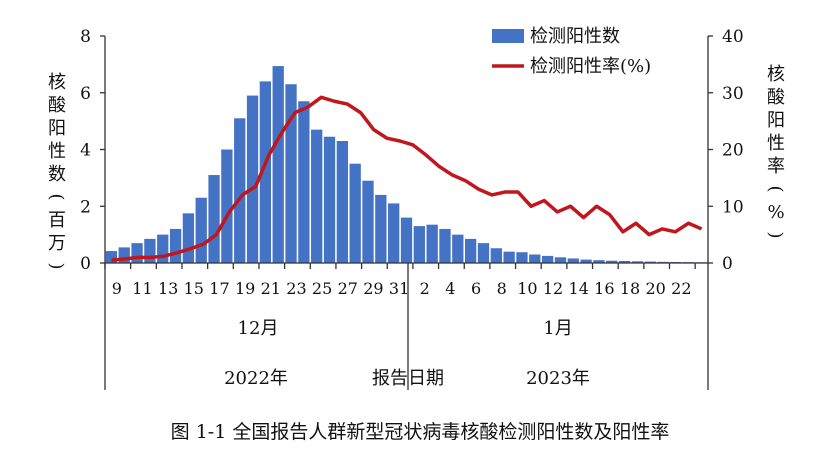  Describe the element at coordinates (733, 94) in the screenshot. I see `right-y-tick-label: 30` at that location.